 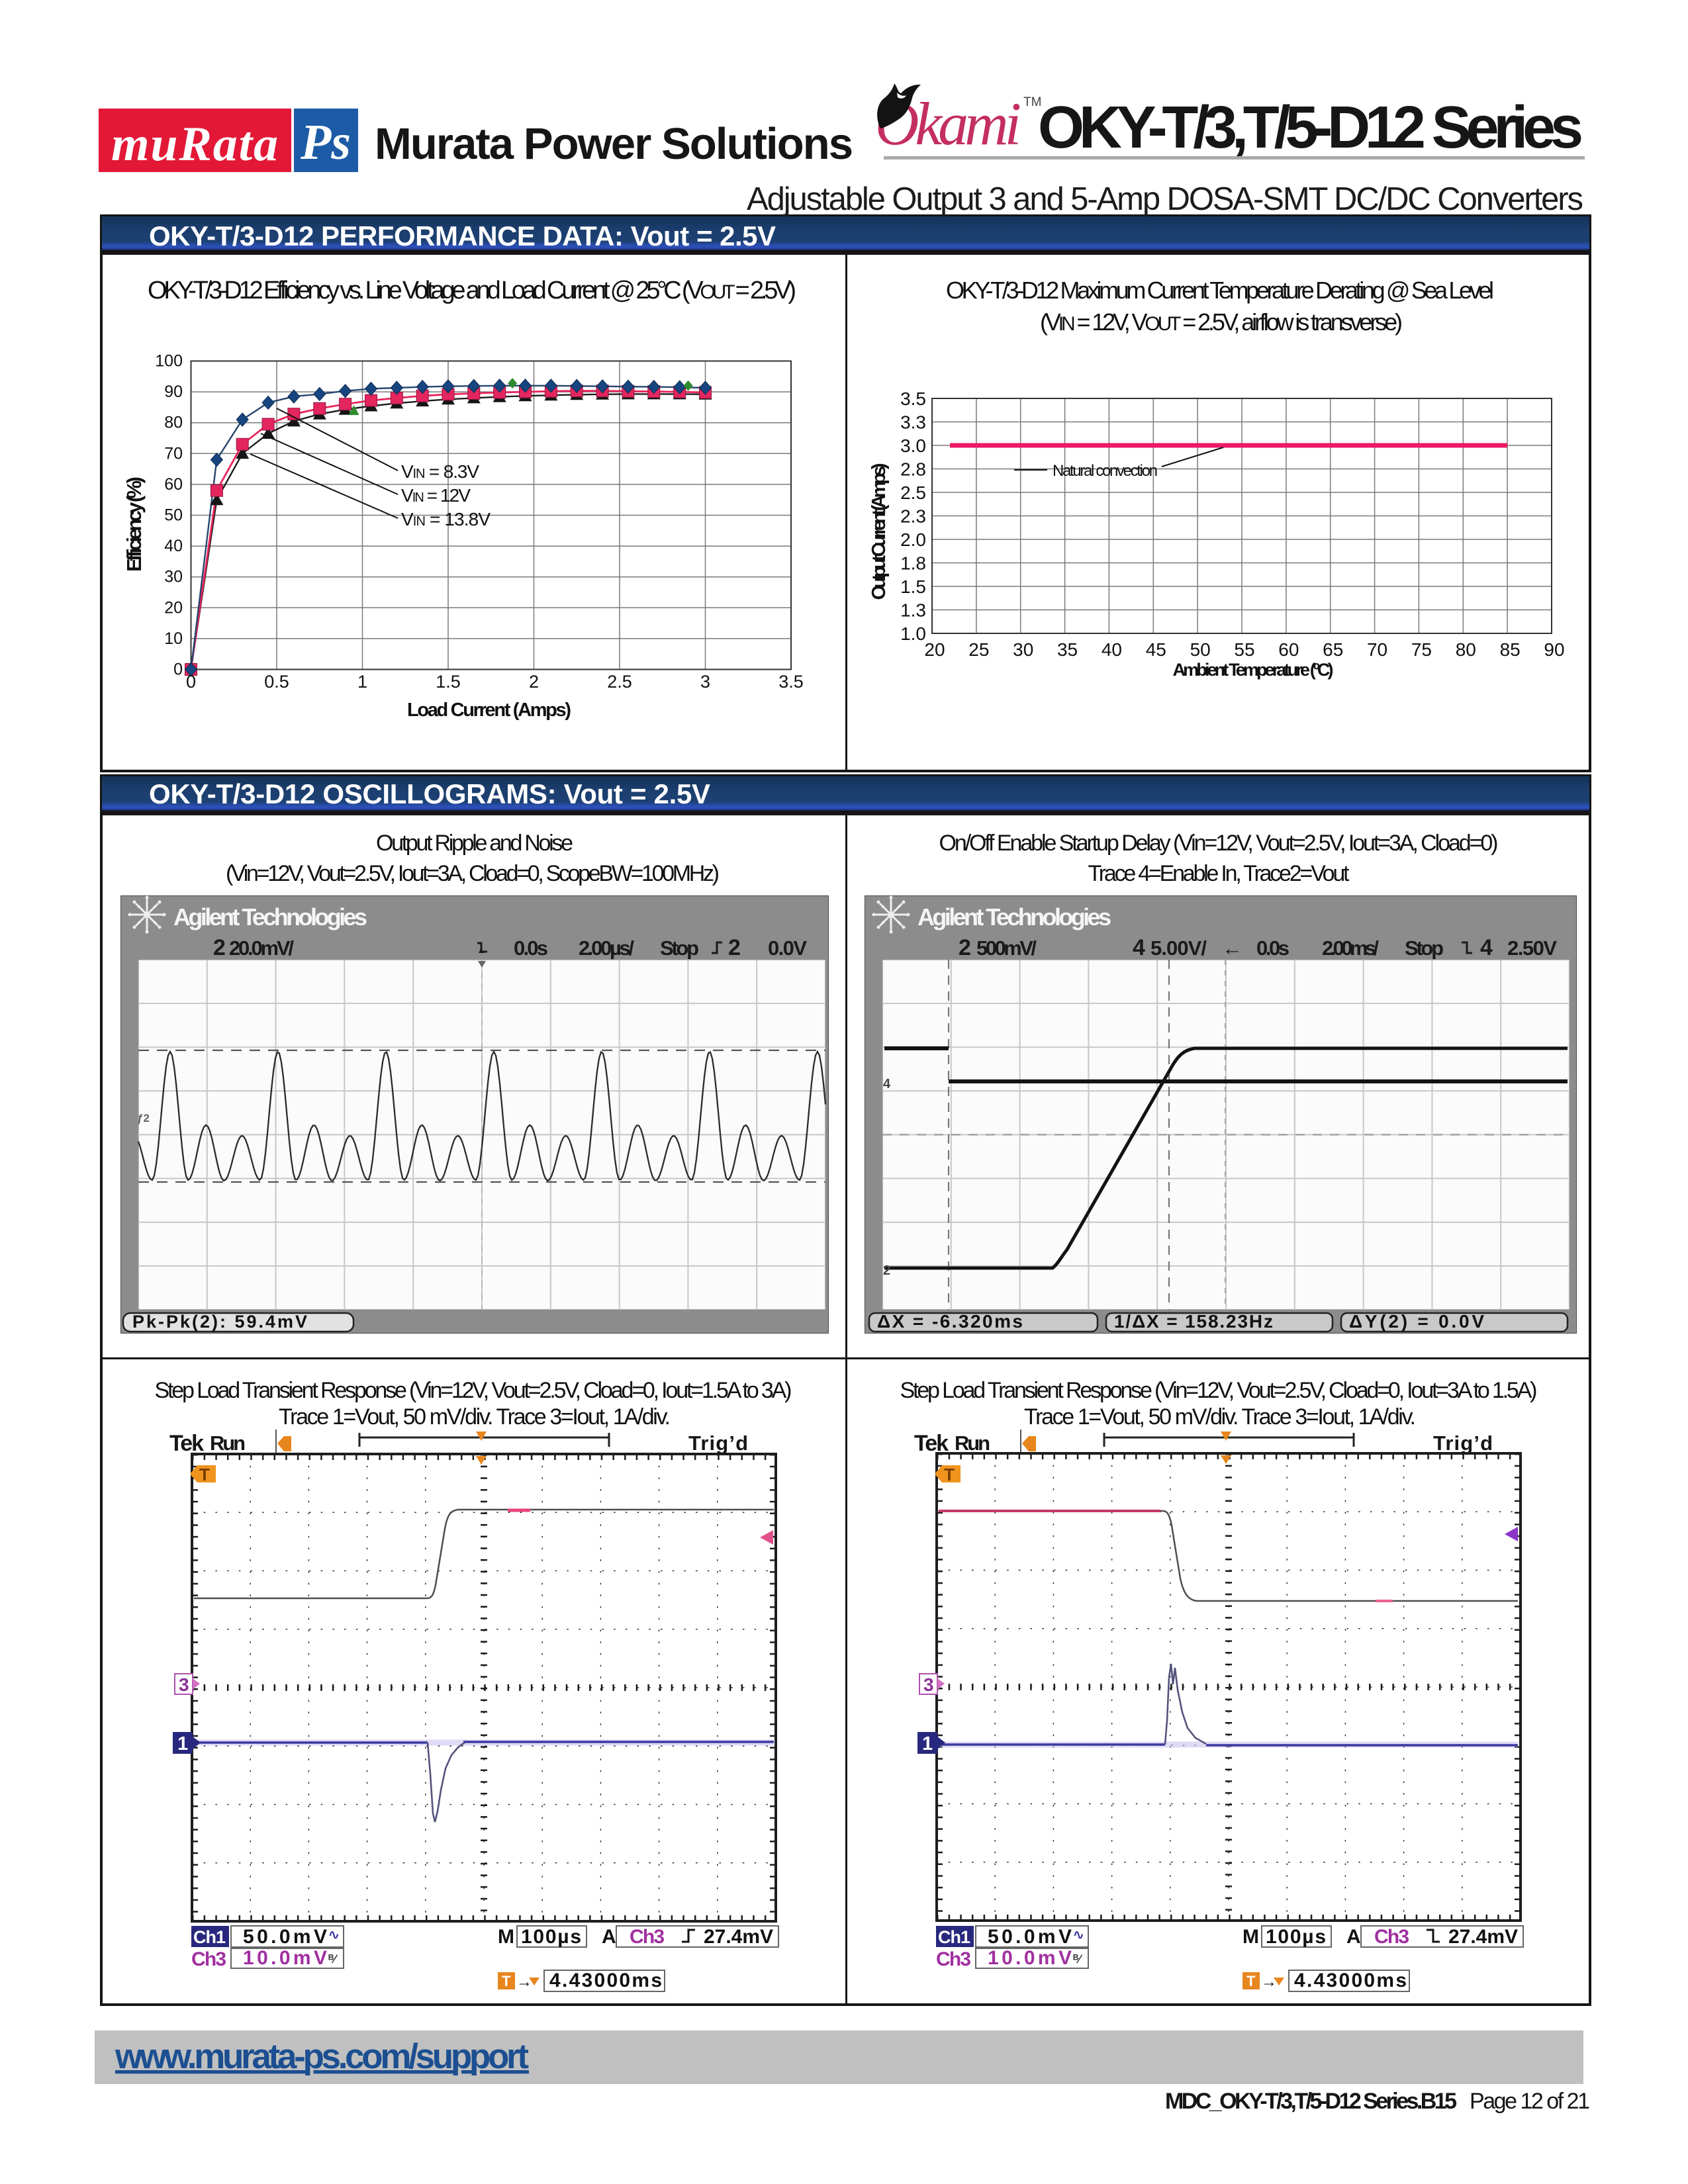 I want to click on svg-text: VIN = 8.3V, so click(x=440, y=471).